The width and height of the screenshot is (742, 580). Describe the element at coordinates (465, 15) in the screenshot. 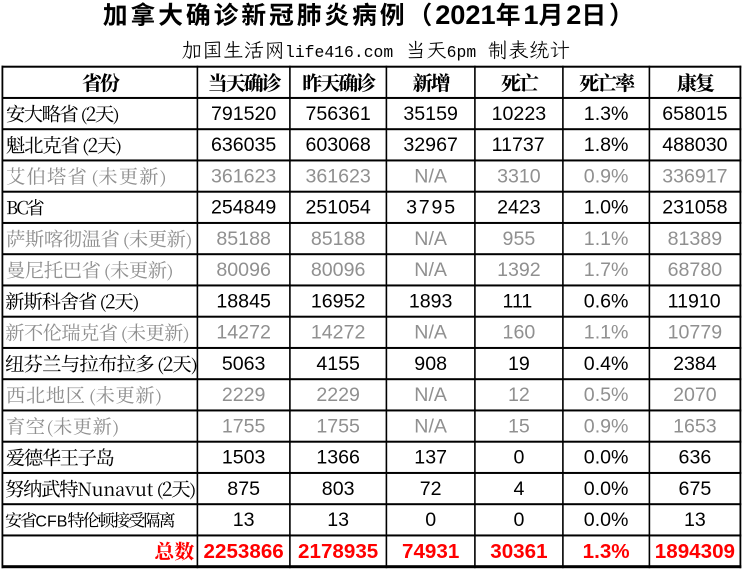

I see `svg-text: 2021` at that location.